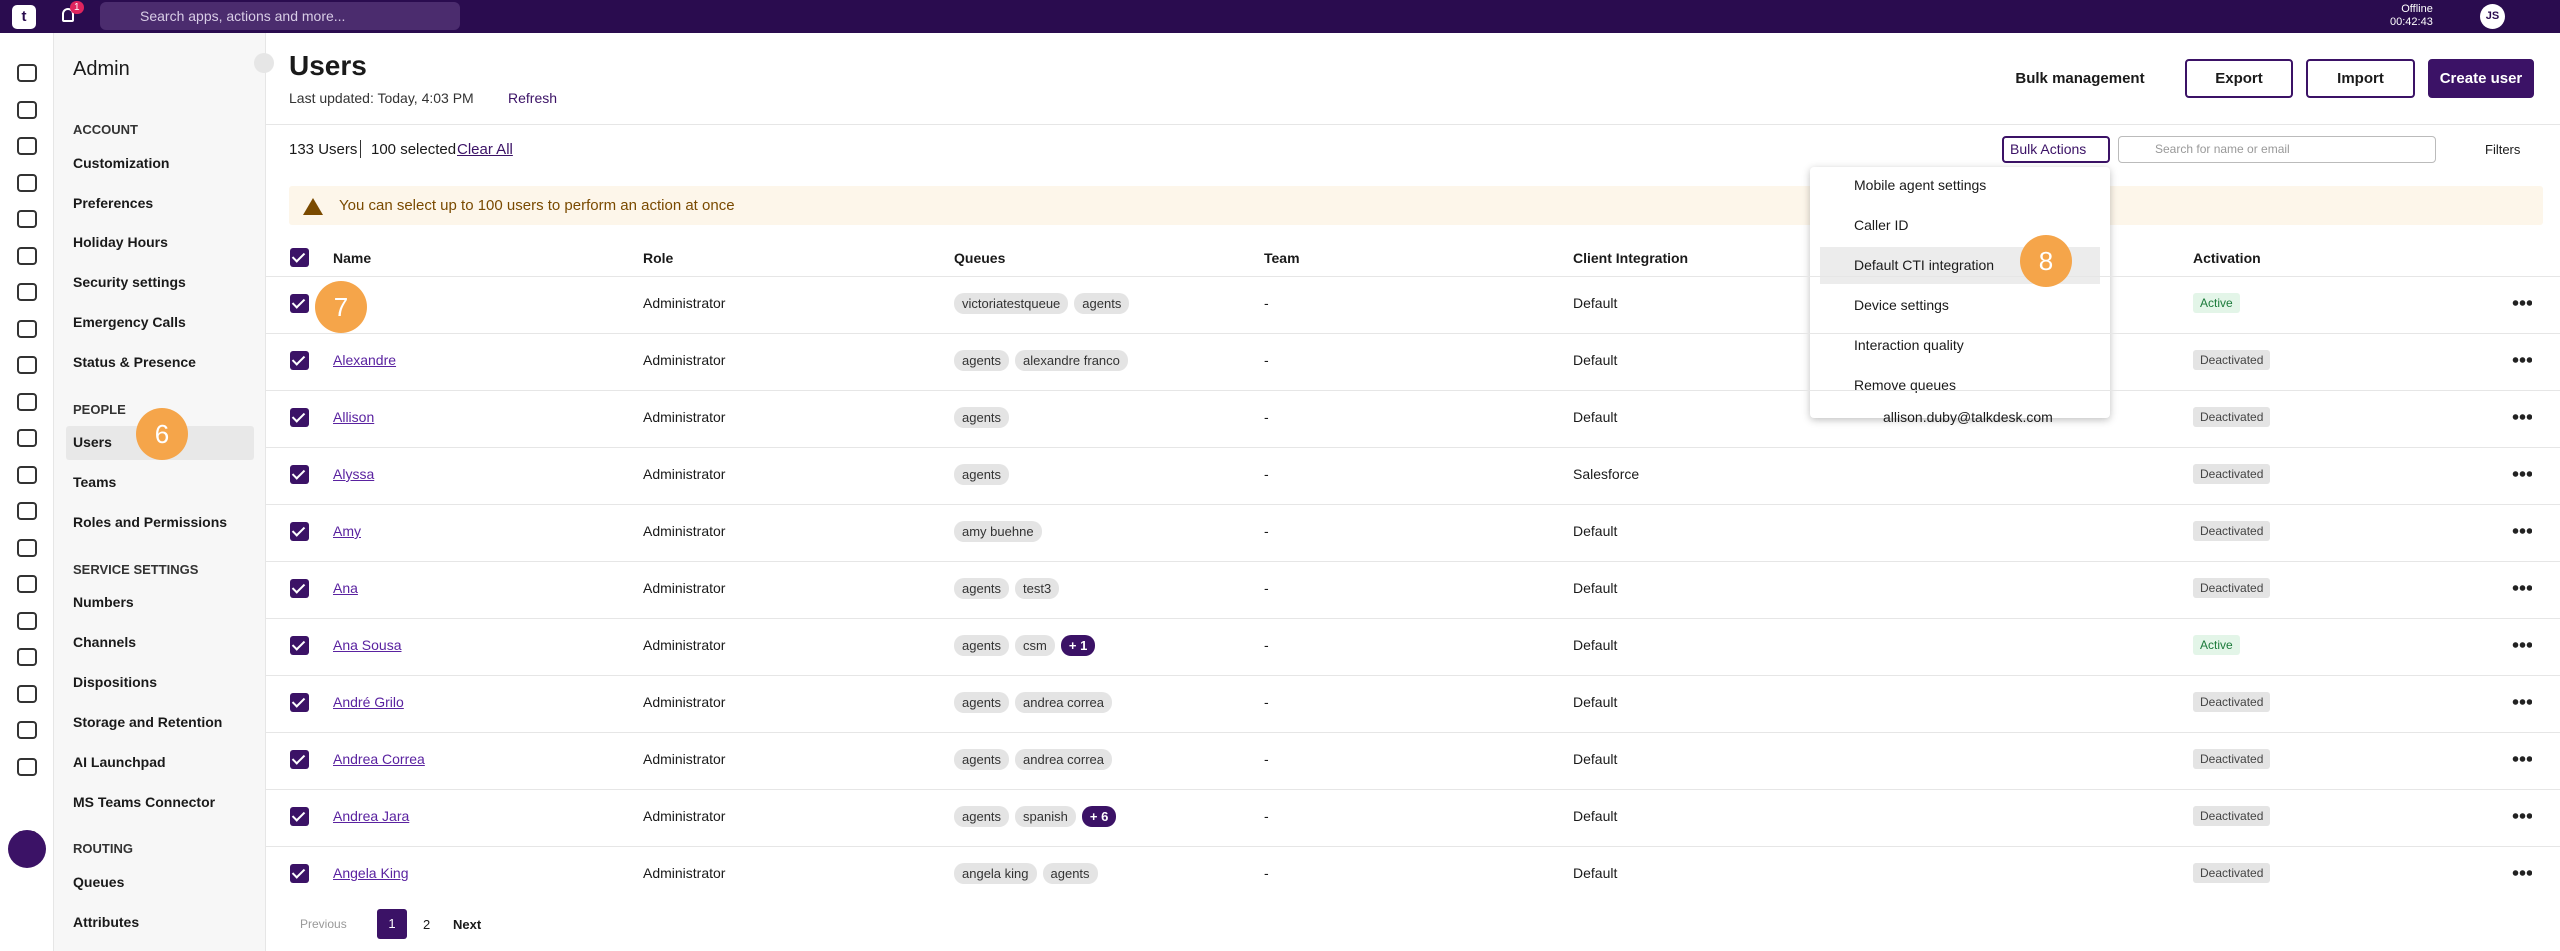  Describe the element at coordinates (106, 922) in the screenshot. I see `nav-item: Attributes` at that location.